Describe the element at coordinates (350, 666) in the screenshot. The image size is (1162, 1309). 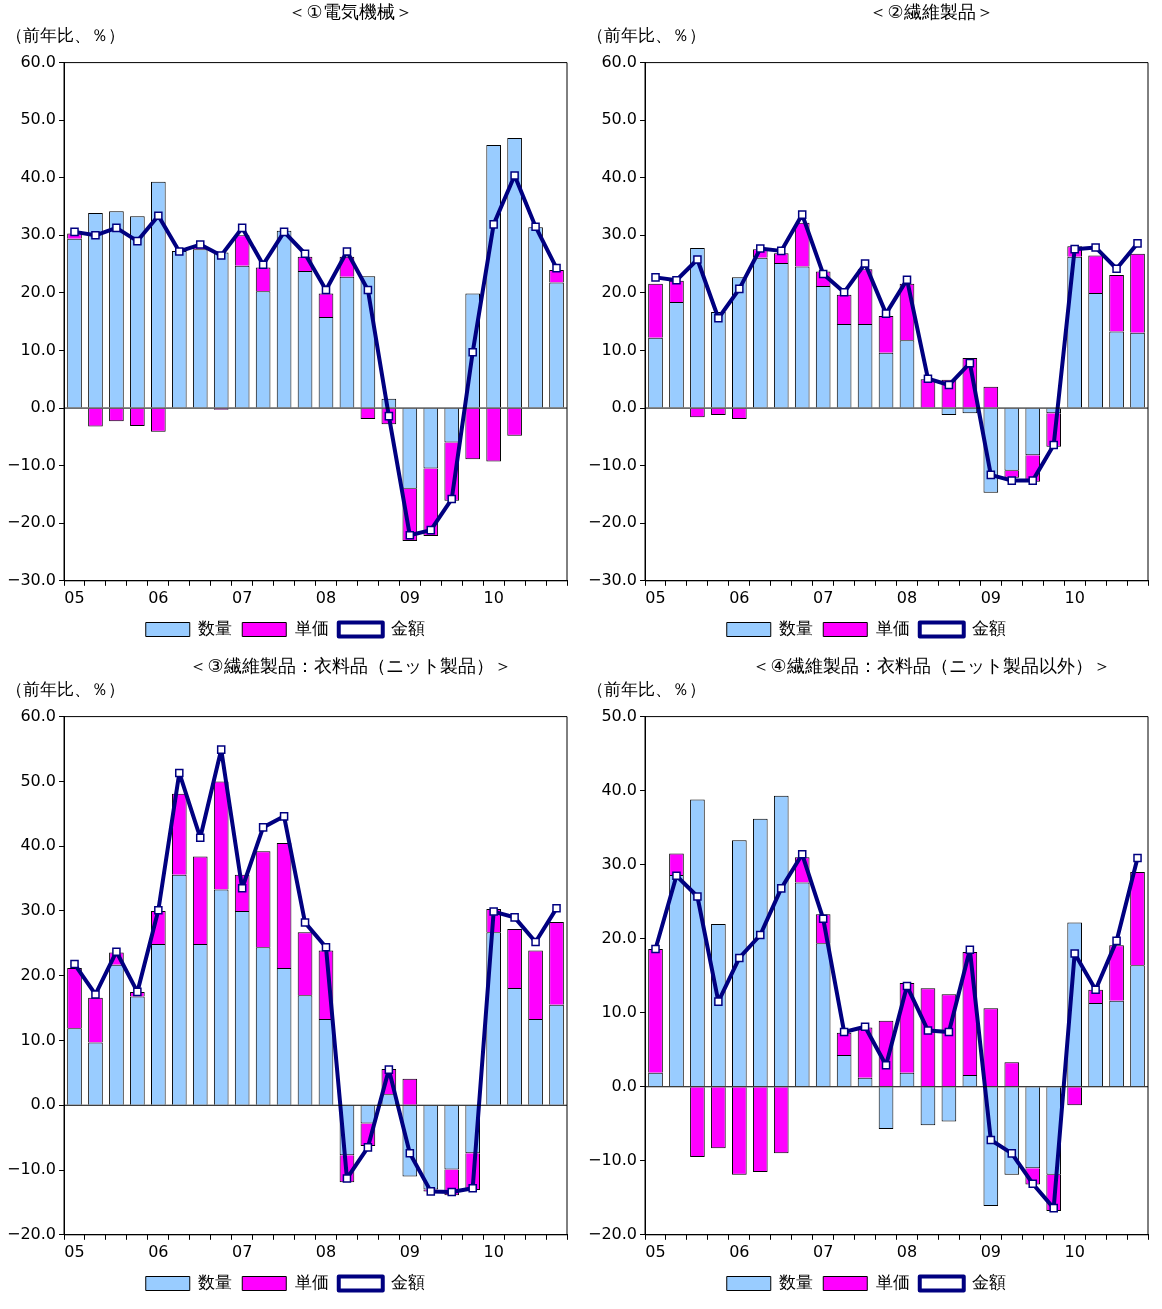
I see `chart-title: ＜③繊維製品：衣料品（ニット製品）＞` at that location.